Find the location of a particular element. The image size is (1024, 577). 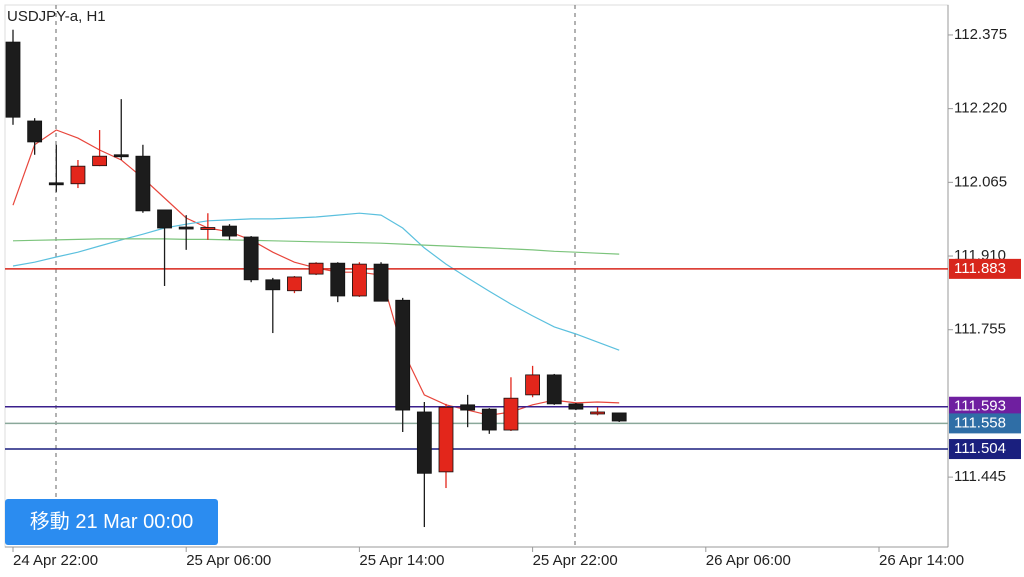

price-label: 111.593 is located at coordinates (980, 406).